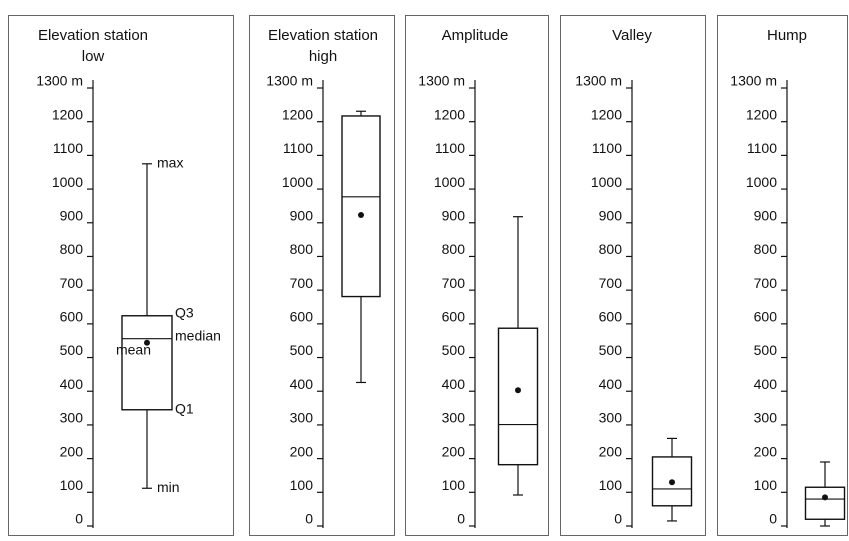 Image resolution: width=849 pixels, height=541 pixels. Describe the element at coordinates (632, 35) in the screenshot. I see `chart-title: Valley` at that location.